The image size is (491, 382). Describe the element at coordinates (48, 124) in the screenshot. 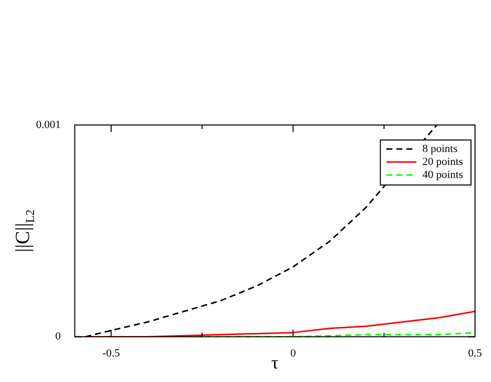

I see `y-tick-label: 0.001` at that location.